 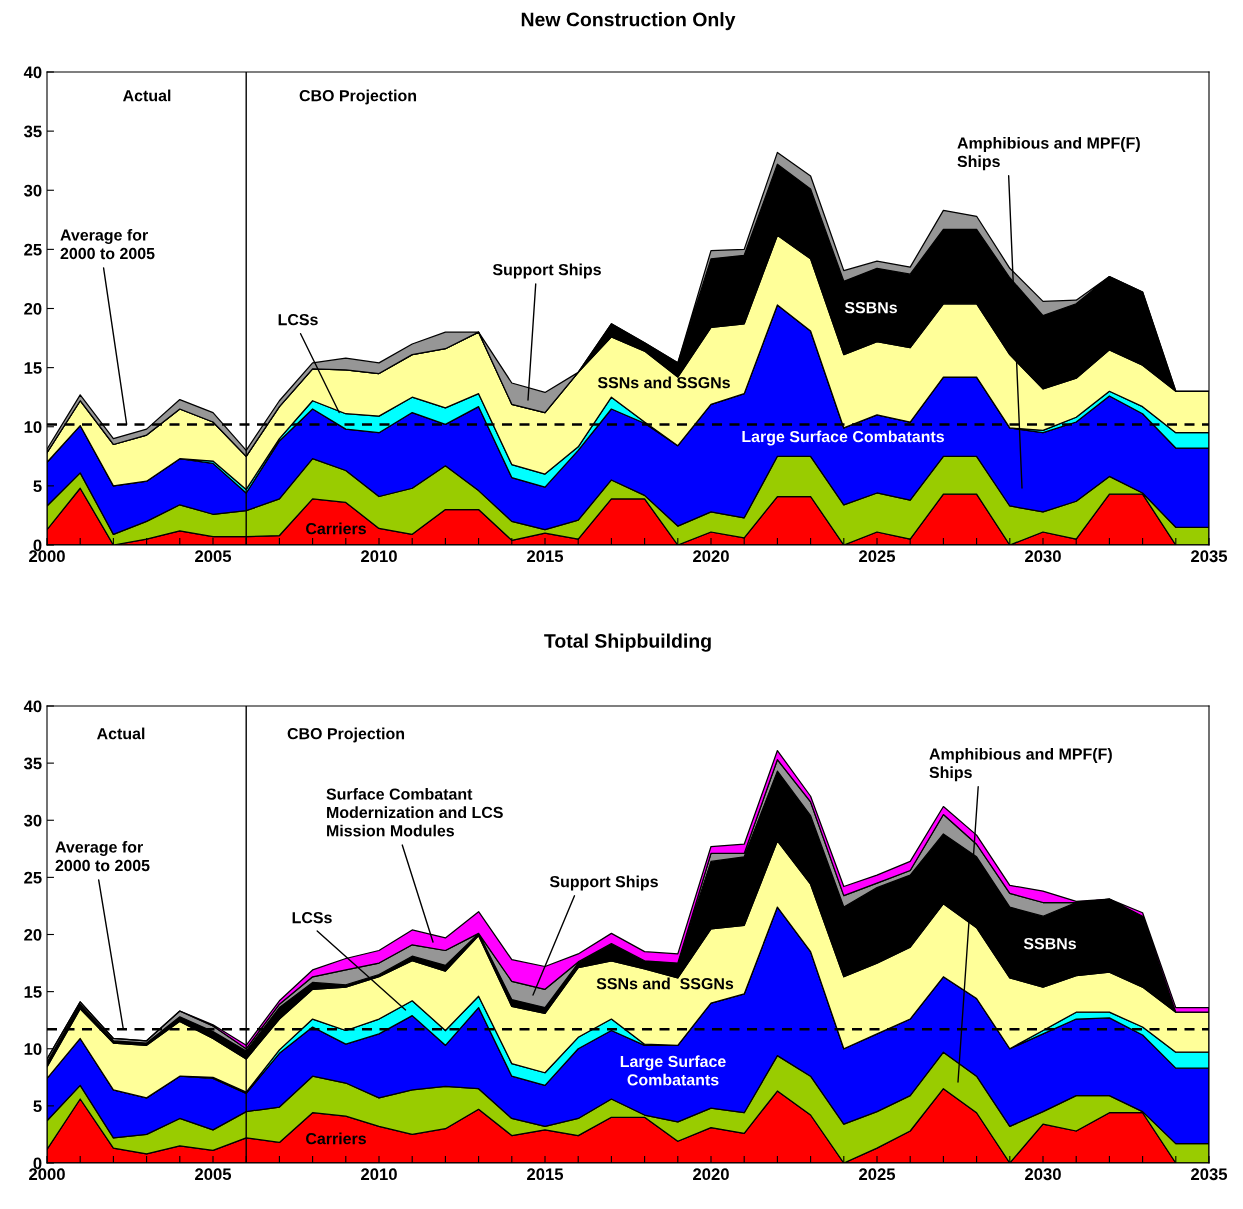 What do you see at coordinates (628, 21) in the screenshot?
I see `chart-title: New Construction Only` at bounding box center [628, 21].